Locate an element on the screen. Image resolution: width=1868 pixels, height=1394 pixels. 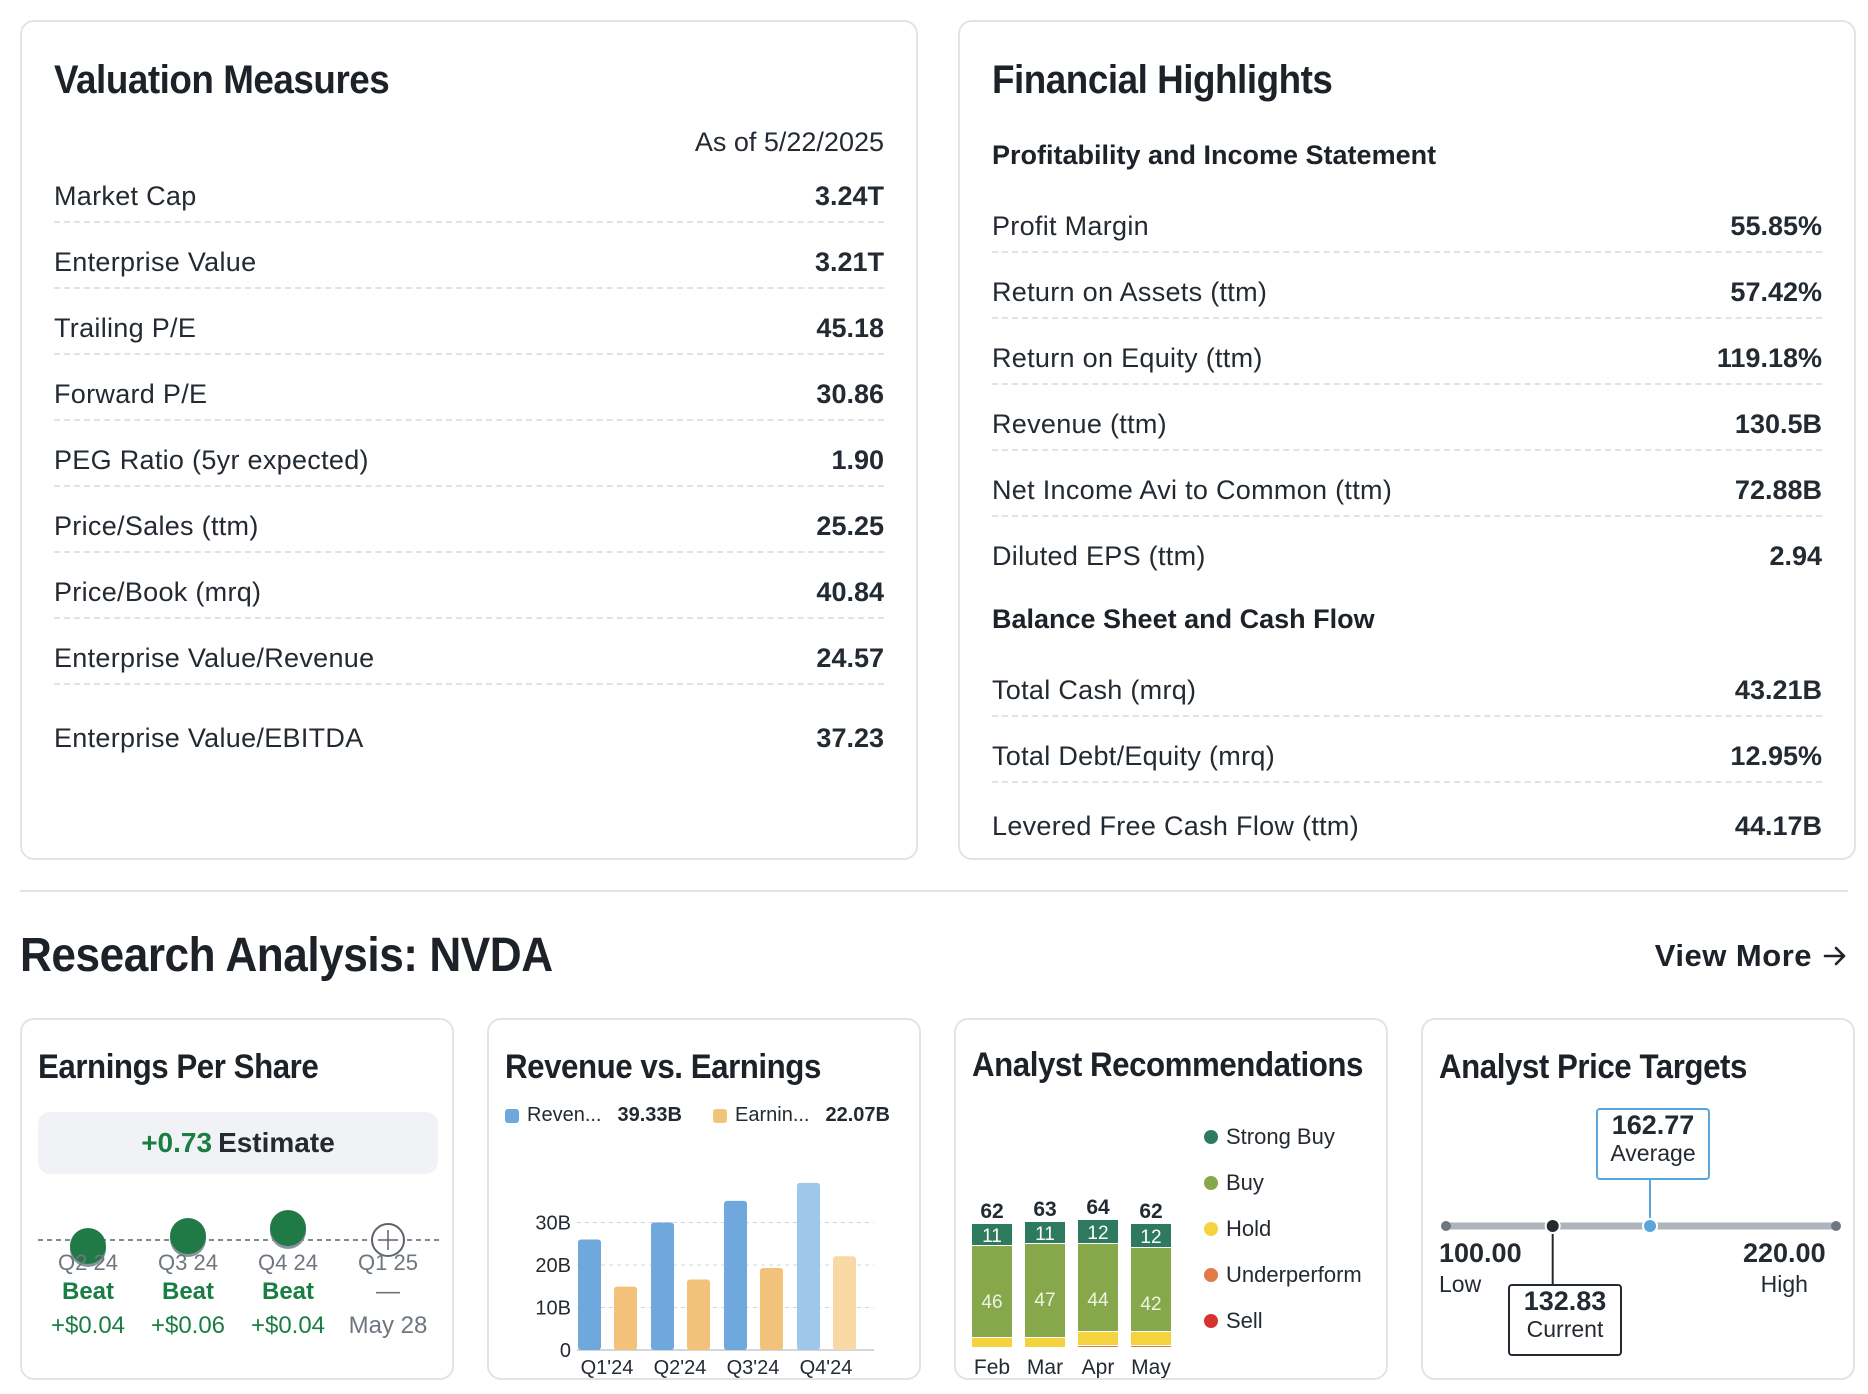
valuation-value: 37.23 is located at coordinates (850, 738).